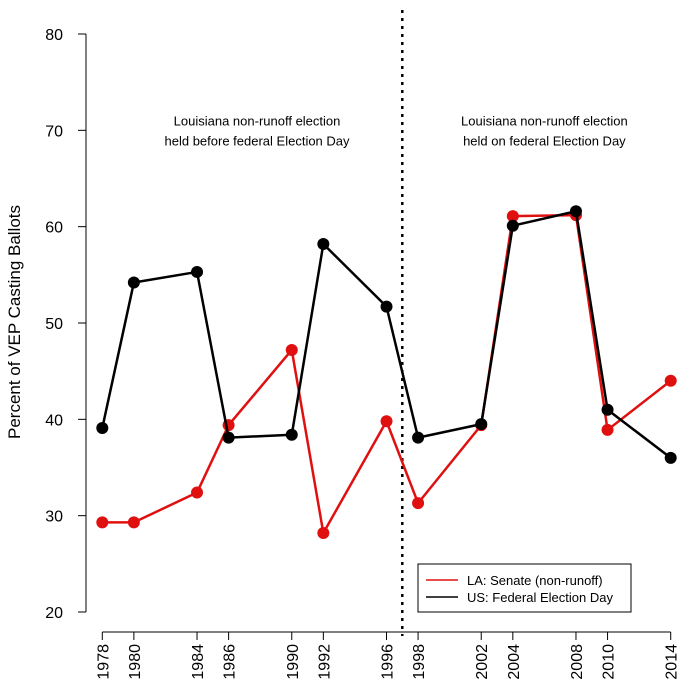 The image size is (700, 700). I want to click on x-tick-label: 1978, so click(103, 662).